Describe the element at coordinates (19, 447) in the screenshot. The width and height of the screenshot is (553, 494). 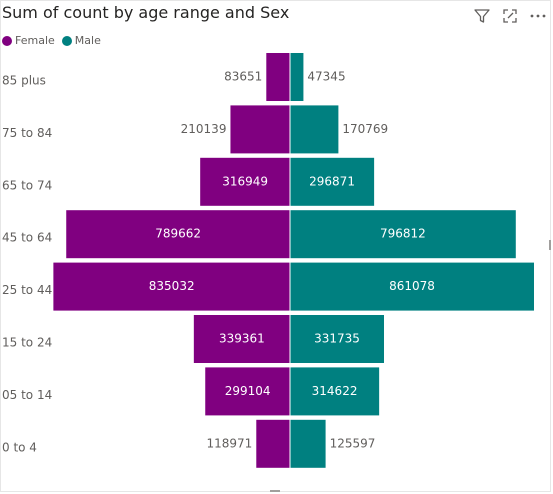
I see `category-label-7: 0 to 4` at that location.